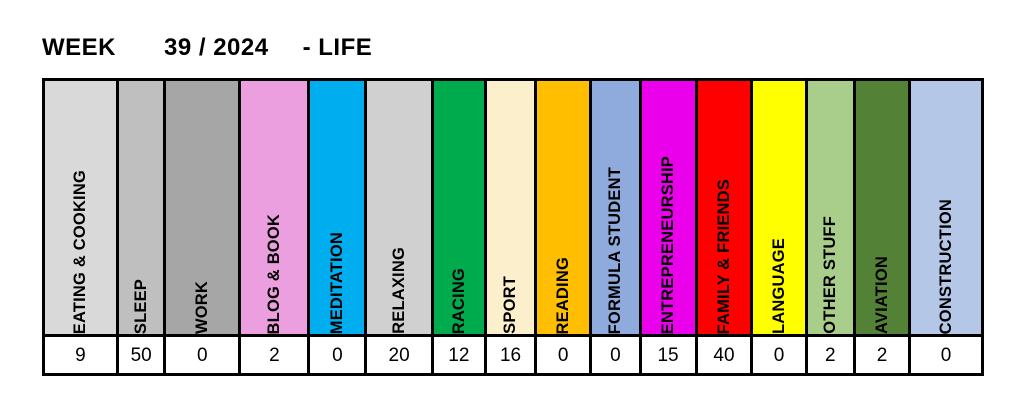 The width and height of the screenshot is (1023, 418). Describe the element at coordinates (510, 305) in the screenshot. I see `category-label: SPORT` at that location.